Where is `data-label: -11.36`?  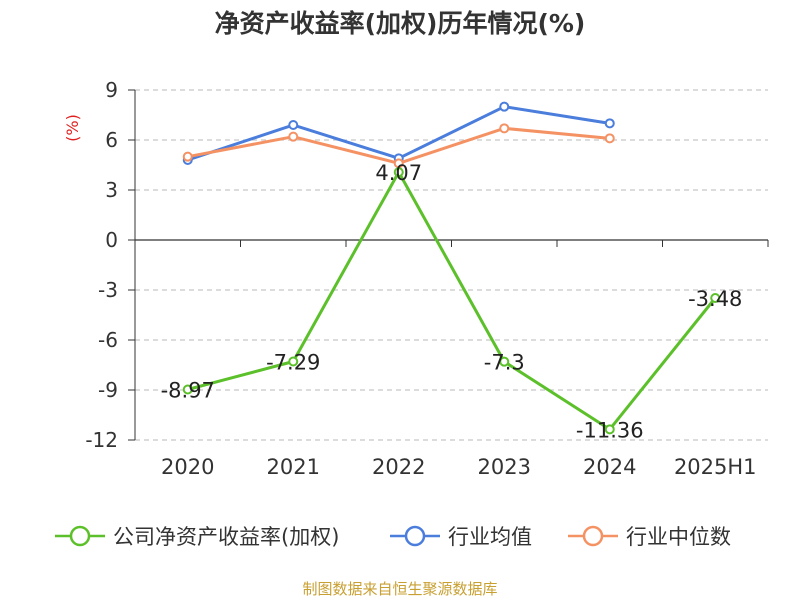 data-label: -11.36 is located at coordinates (610, 430).